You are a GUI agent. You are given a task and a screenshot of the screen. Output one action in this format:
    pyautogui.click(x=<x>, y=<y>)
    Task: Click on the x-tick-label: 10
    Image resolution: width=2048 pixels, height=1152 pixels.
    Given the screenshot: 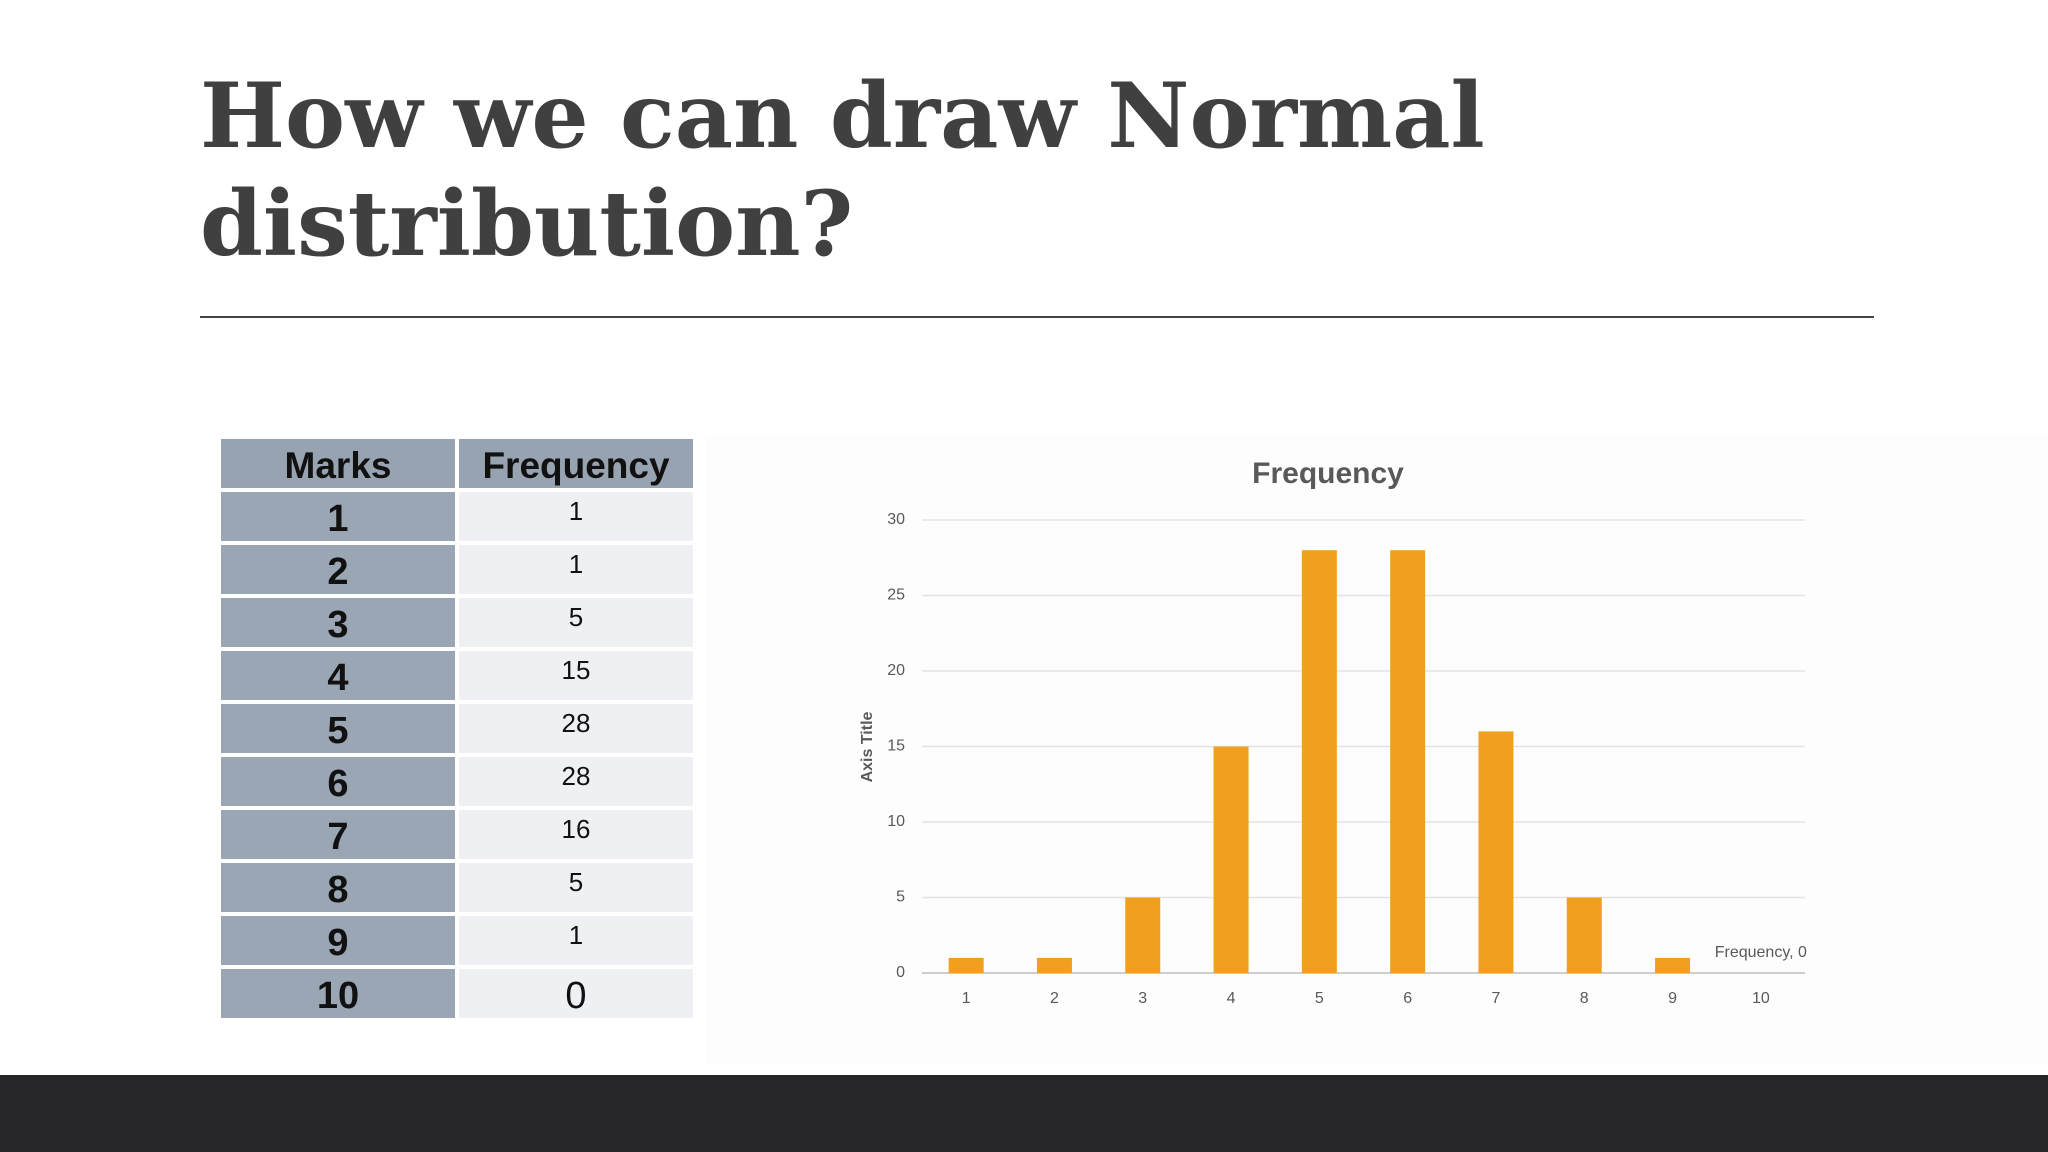 What is the action you would take?
    pyautogui.click(x=1761, y=998)
    